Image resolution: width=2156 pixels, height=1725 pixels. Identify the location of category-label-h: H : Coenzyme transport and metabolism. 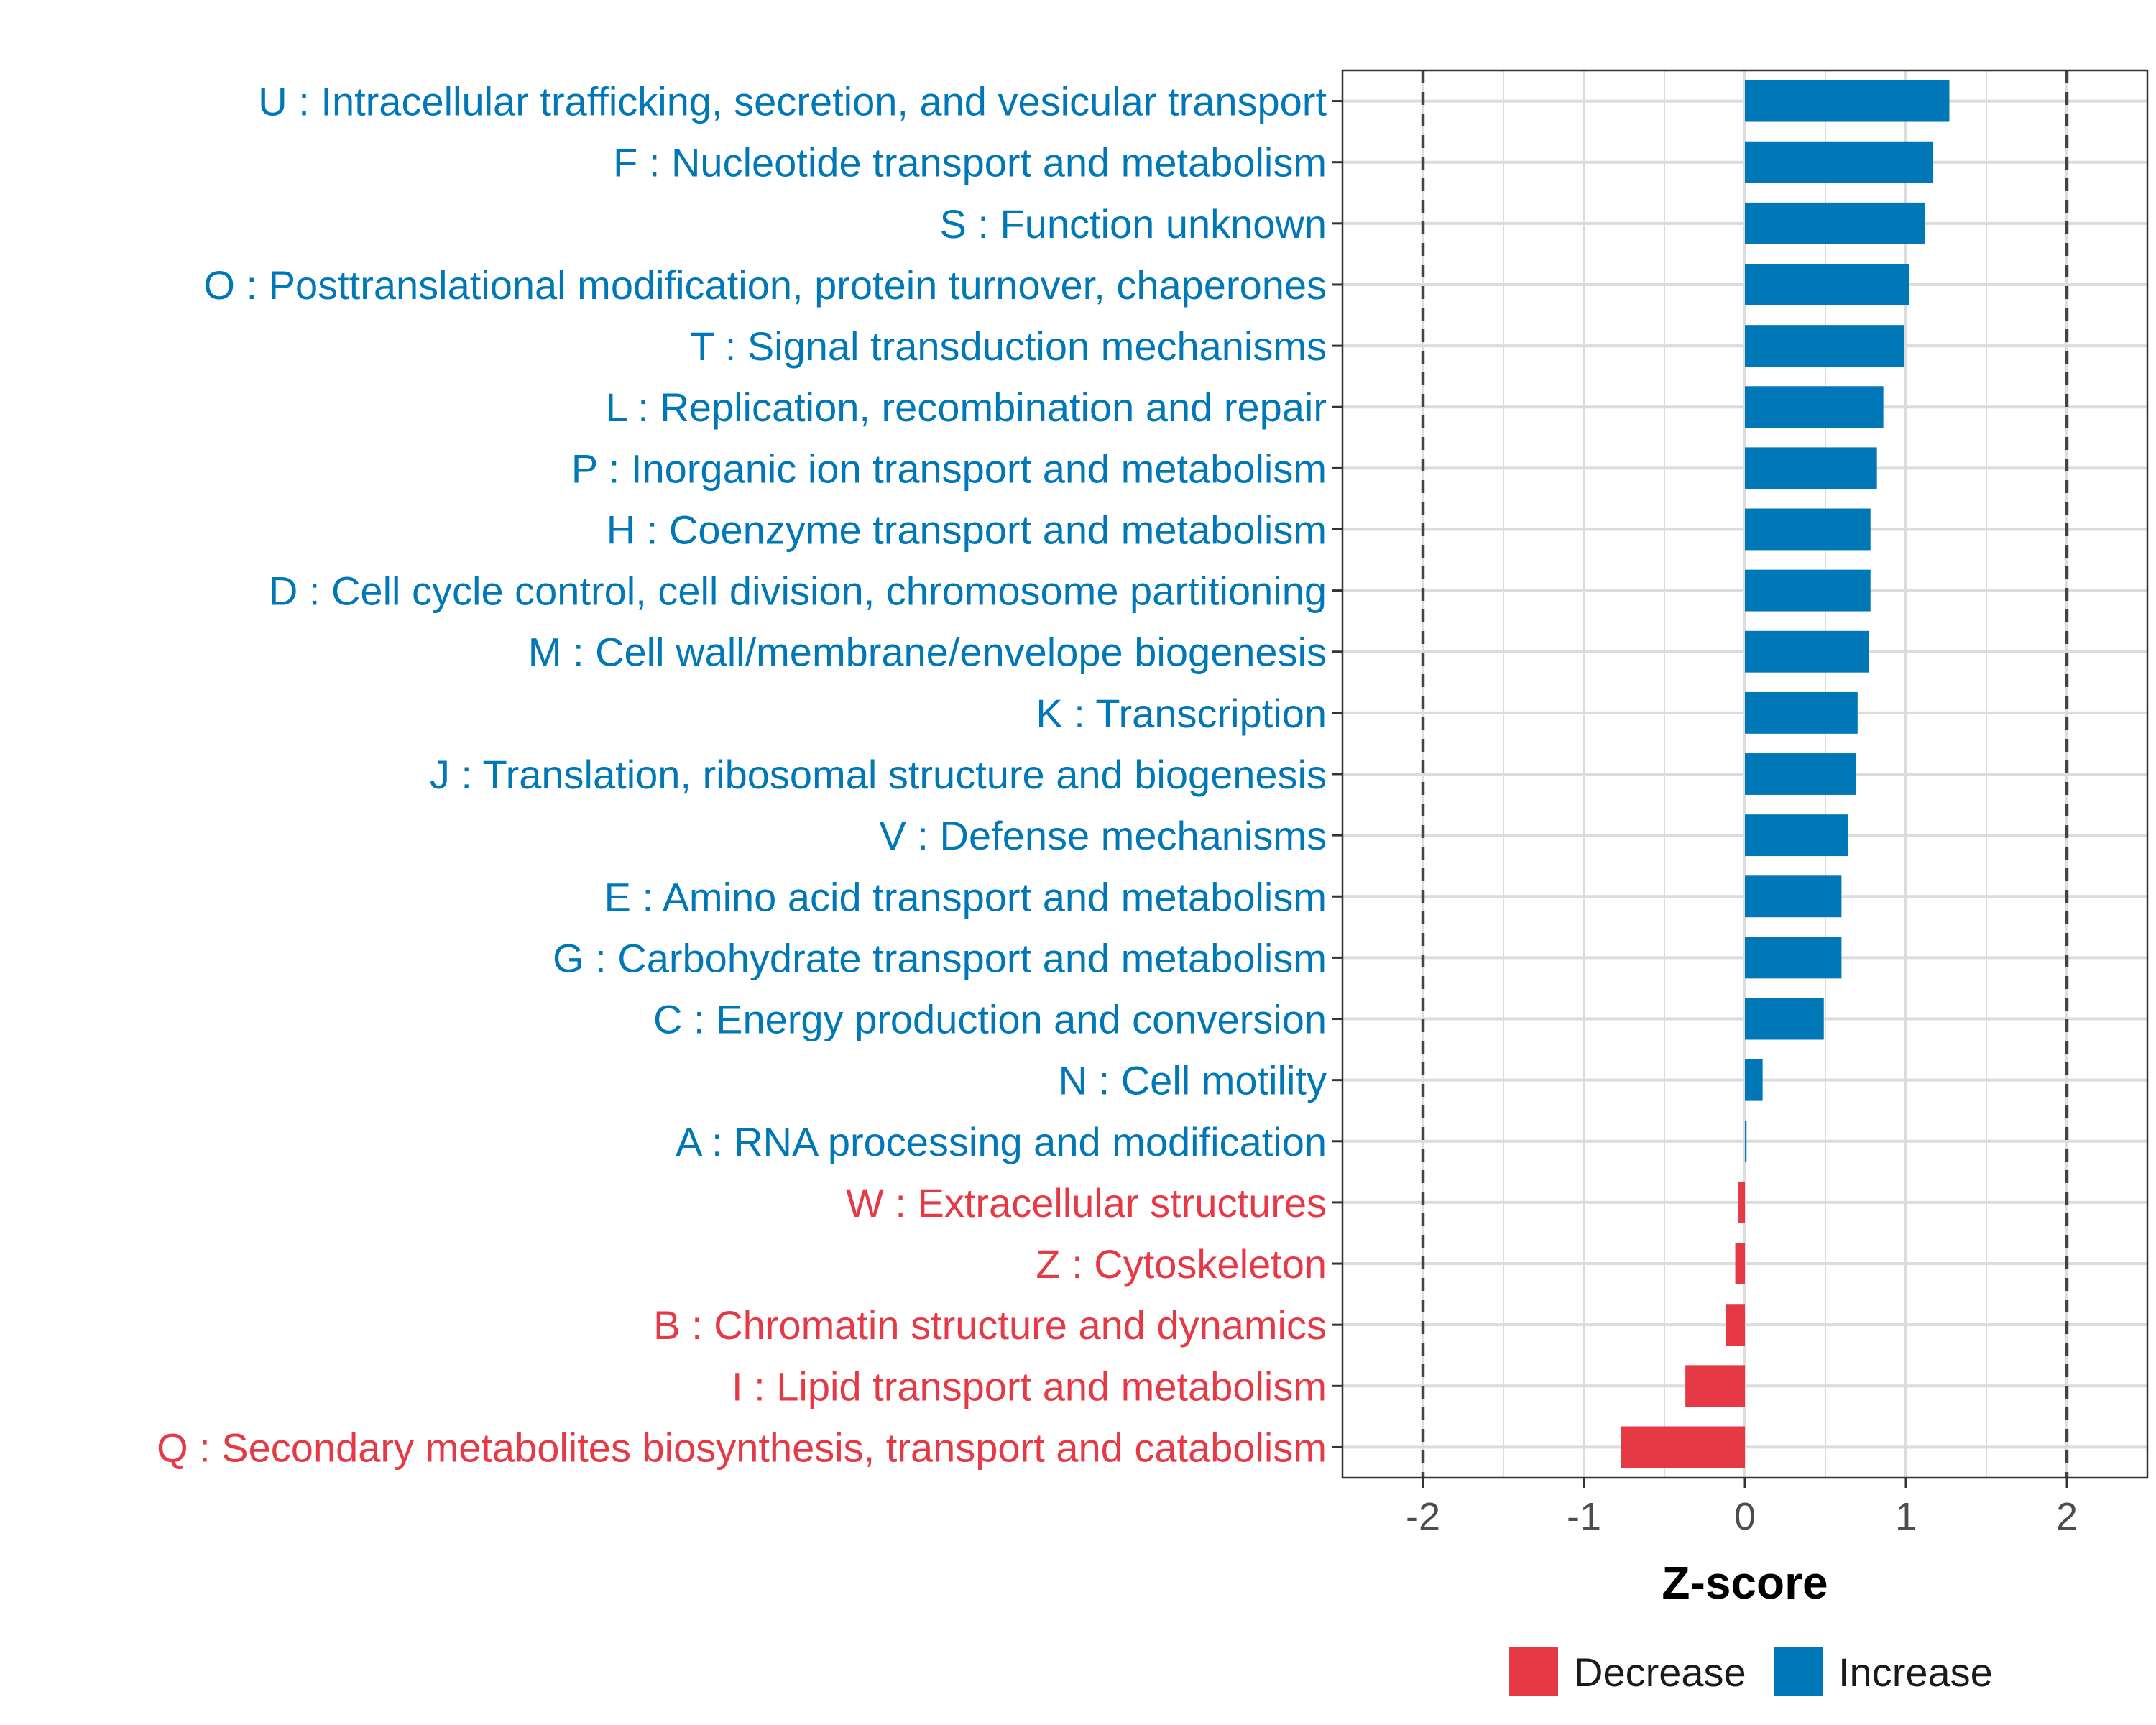
(967, 529).